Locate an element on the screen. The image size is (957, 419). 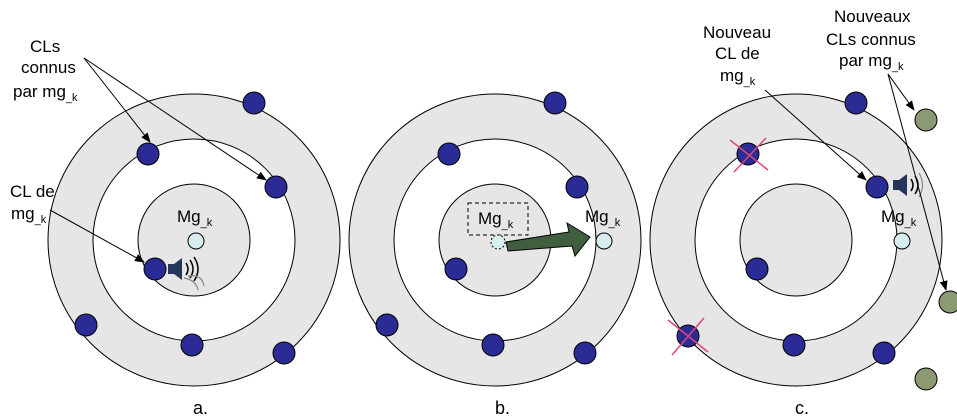
caption-b: b. is located at coordinates (502, 408).